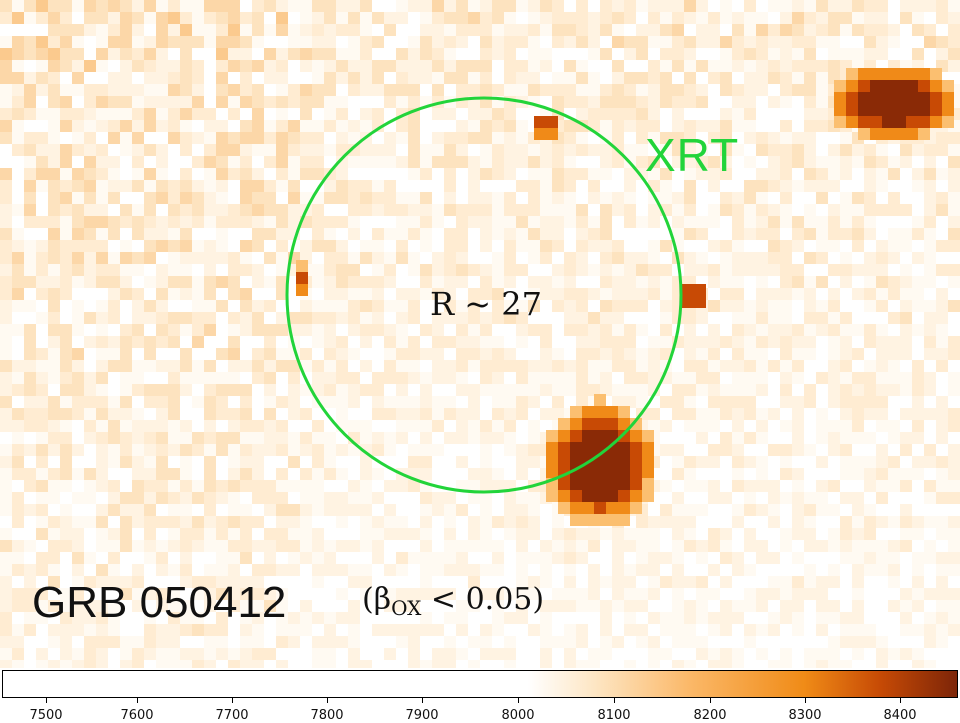  I want to click on colorbar-tick-label: 7800, so click(327, 715).